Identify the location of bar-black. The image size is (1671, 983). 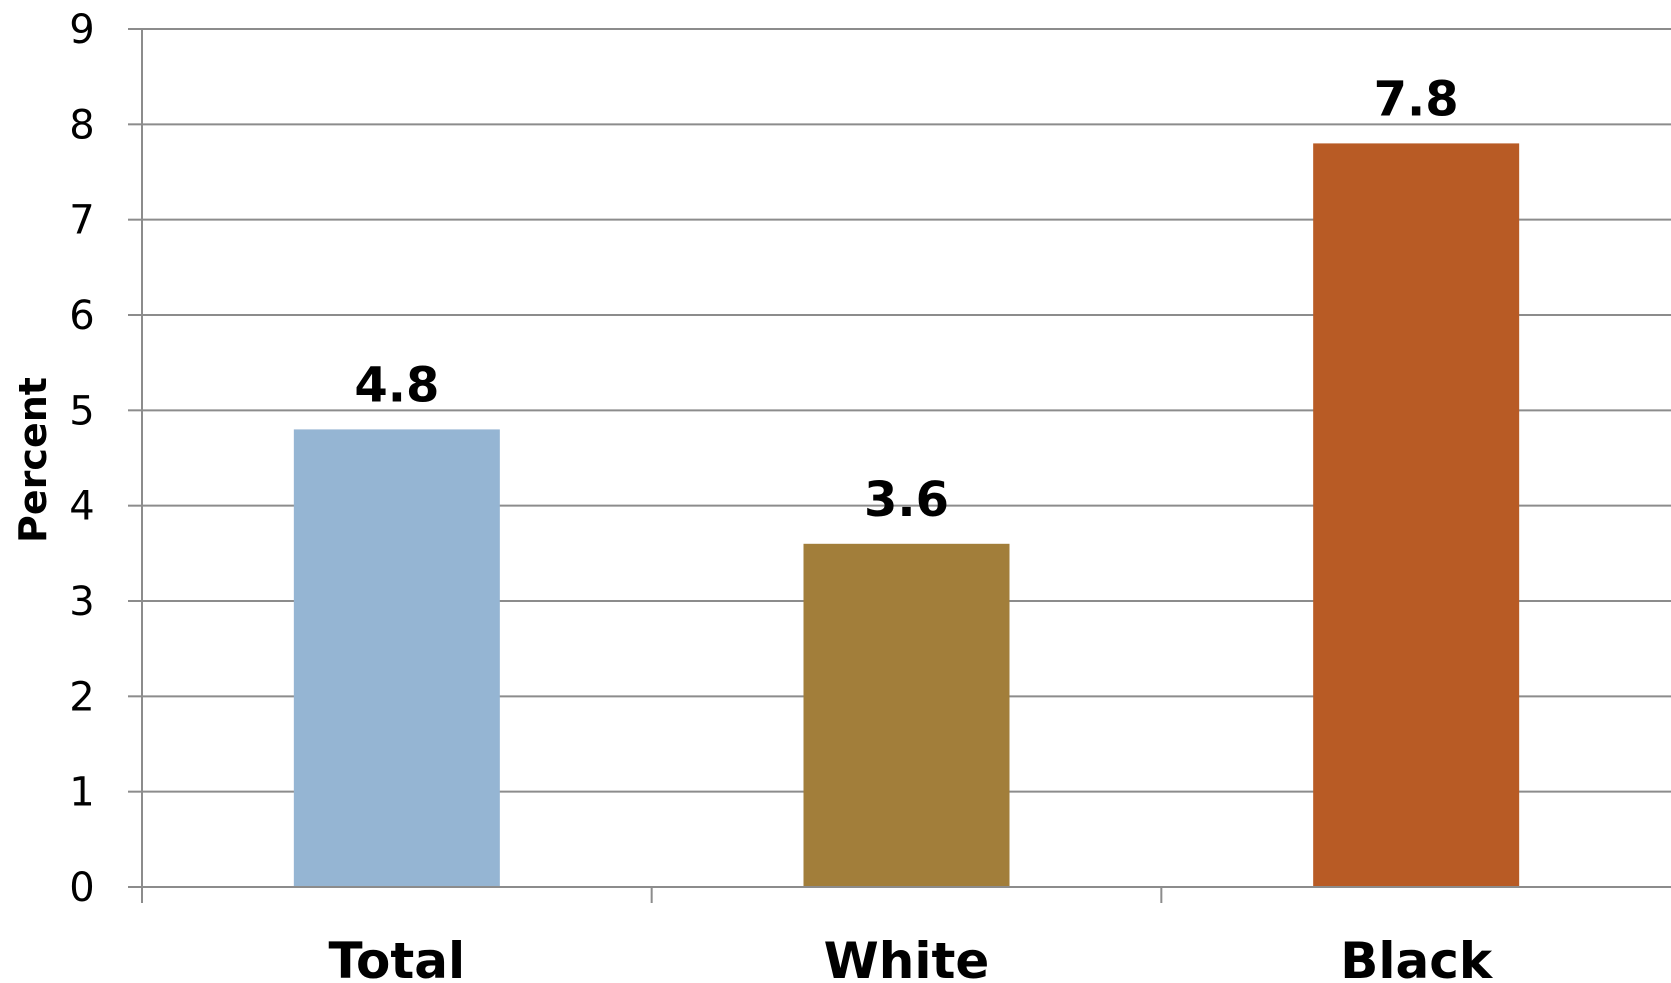
(1416, 515).